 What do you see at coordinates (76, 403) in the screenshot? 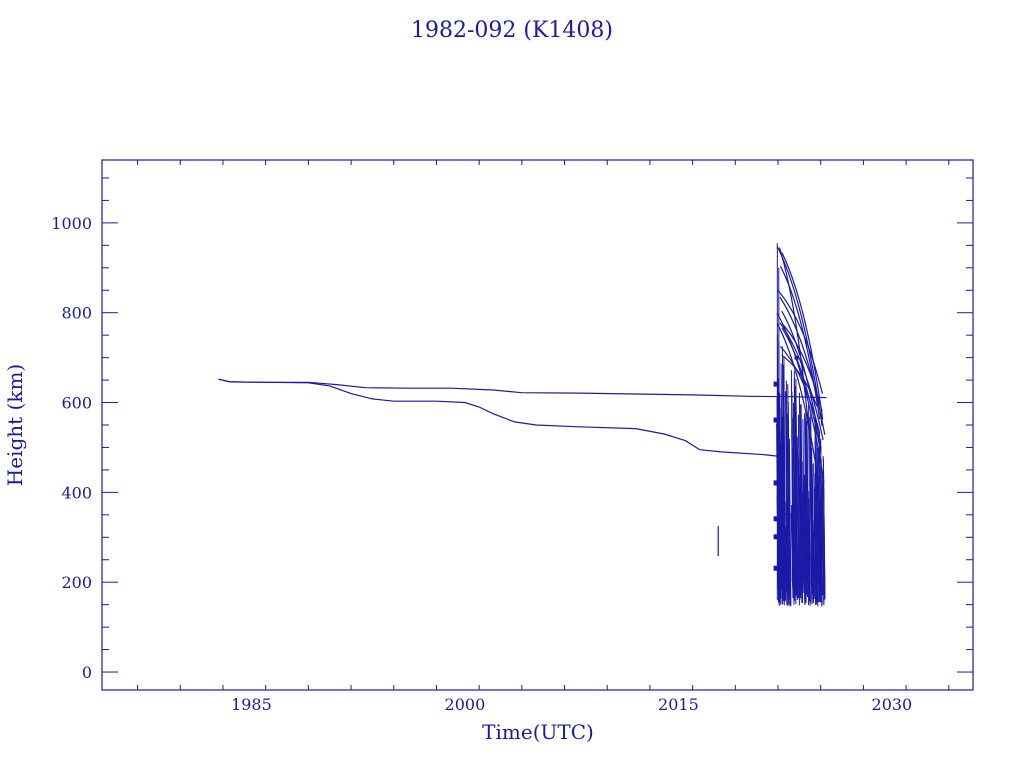
I see `y-tick-label: 600` at bounding box center [76, 403].